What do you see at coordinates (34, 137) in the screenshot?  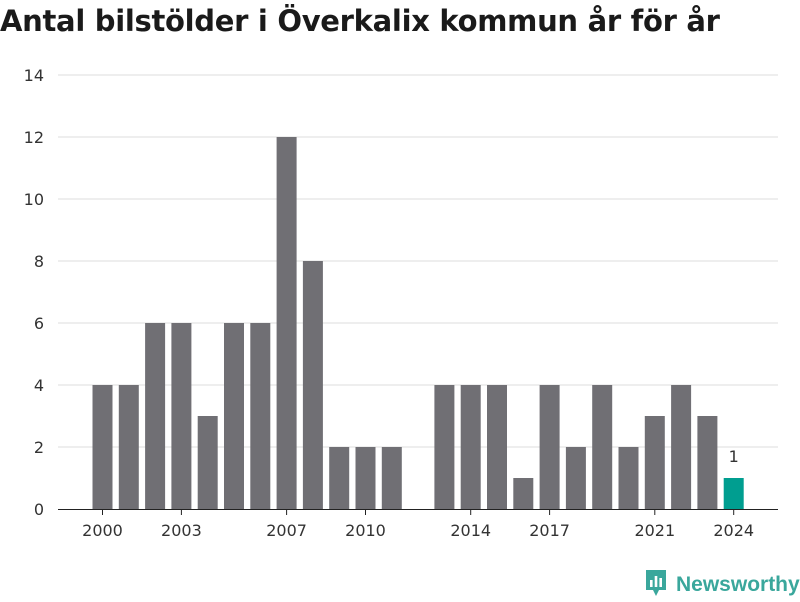 I see `y-tick-label: 12` at bounding box center [34, 137].